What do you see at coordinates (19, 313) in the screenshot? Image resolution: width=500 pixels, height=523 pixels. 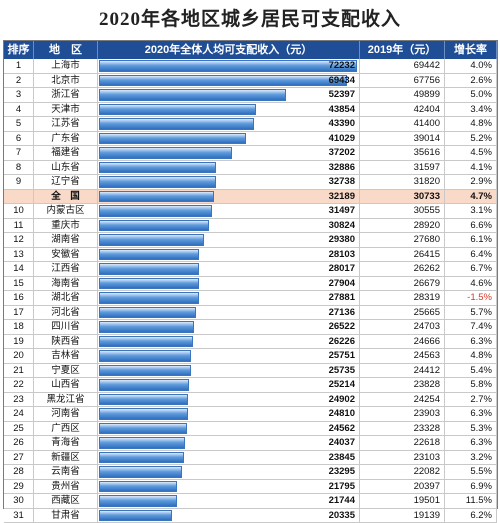 I see `rank-cell: 17` at bounding box center [19, 313].